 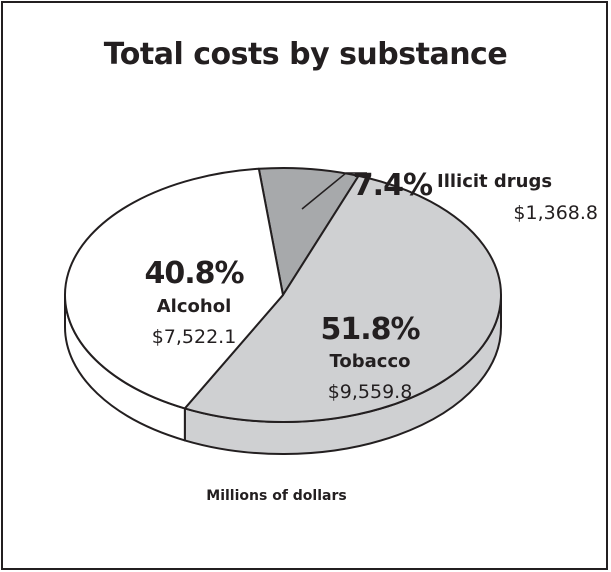 I want to click on tobacco-percent-label: 51.8%, so click(x=370, y=329).